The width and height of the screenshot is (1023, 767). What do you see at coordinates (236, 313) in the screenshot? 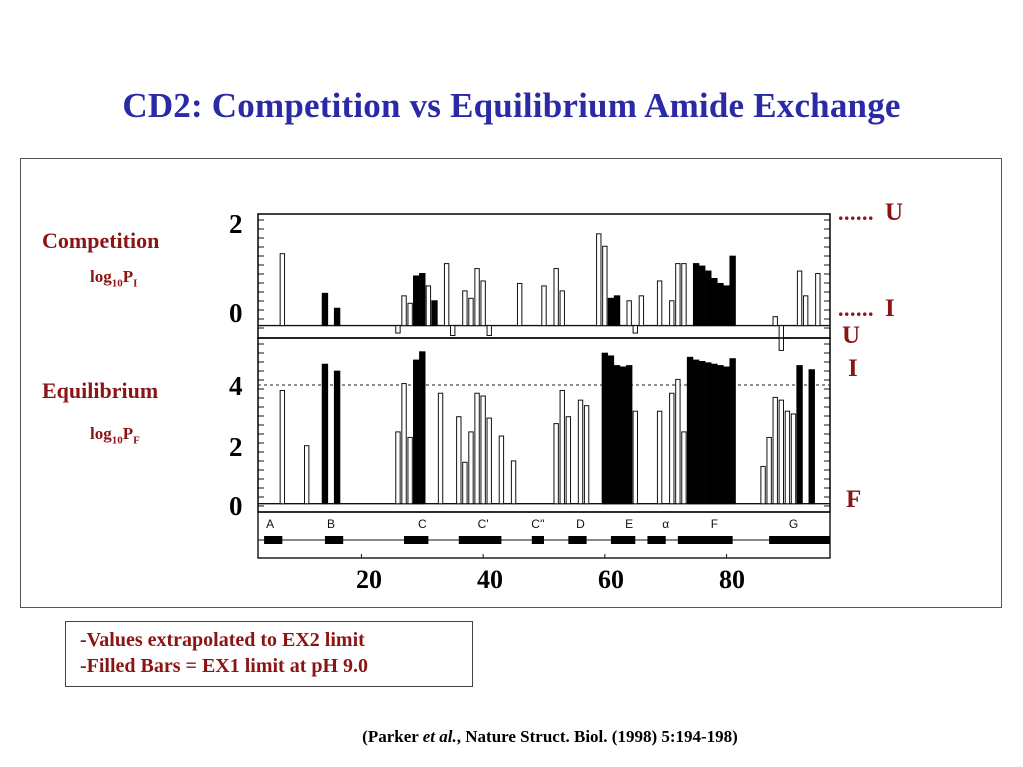
I see `ytick-competition-1: 0` at bounding box center [236, 313].